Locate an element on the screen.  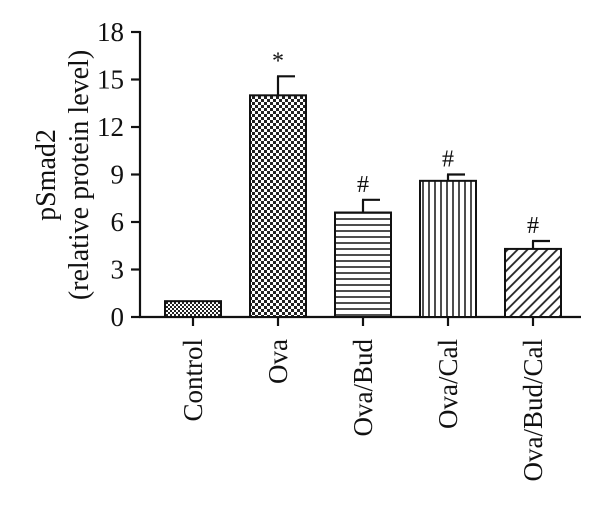
y-tick-label: 12 is located at coordinates (110, 127).